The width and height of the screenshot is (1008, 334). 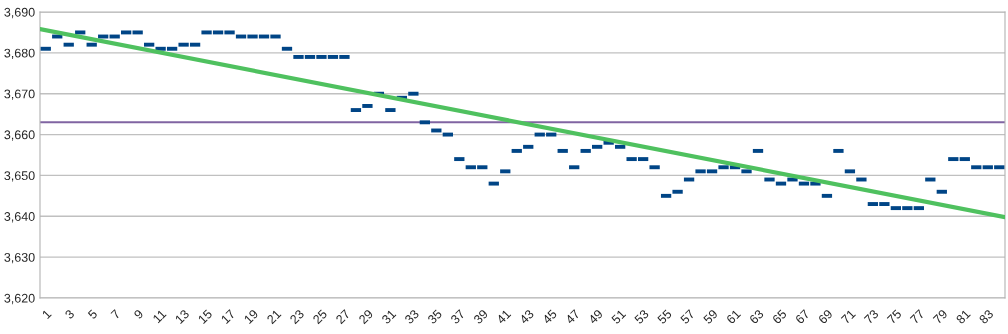 What do you see at coordinates (802, 317) in the screenshot?
I see `x-tick-label: 67` at bounding box center [802, 317].